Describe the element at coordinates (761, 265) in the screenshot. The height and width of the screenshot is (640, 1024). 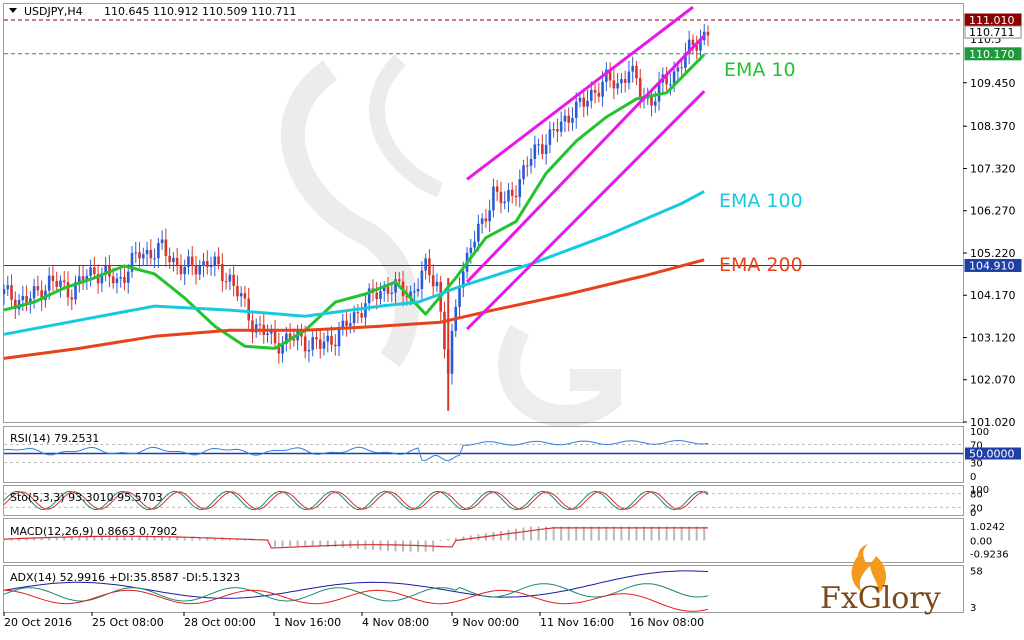
I see `ema200-label: EMA 200` at that location.